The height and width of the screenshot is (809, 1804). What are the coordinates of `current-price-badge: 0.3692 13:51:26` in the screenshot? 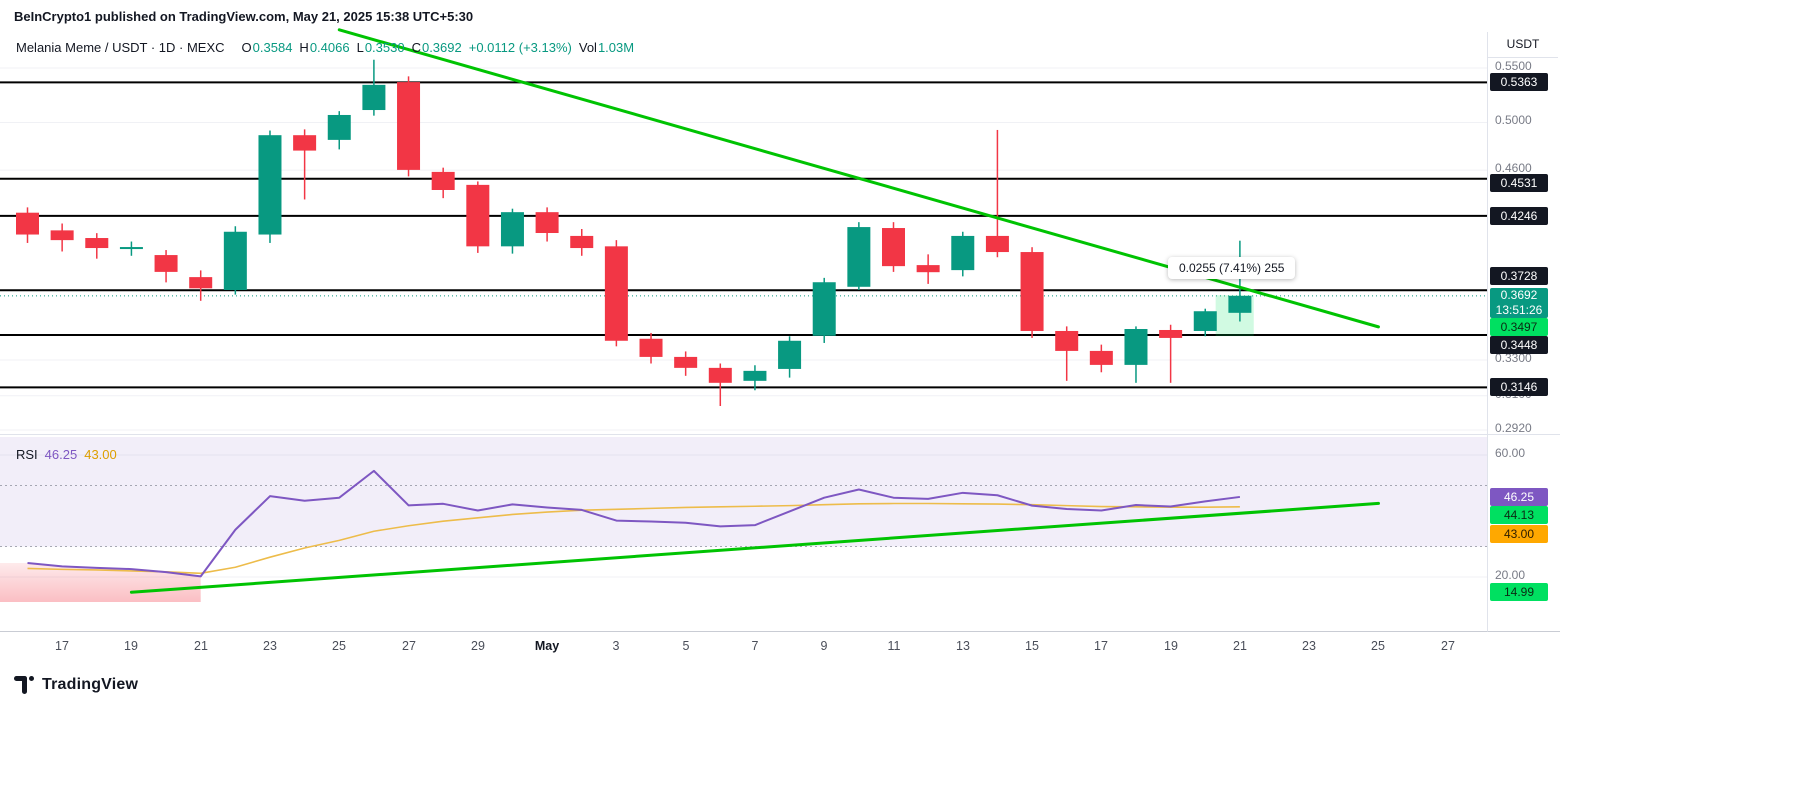 It's located at (1519, 303).